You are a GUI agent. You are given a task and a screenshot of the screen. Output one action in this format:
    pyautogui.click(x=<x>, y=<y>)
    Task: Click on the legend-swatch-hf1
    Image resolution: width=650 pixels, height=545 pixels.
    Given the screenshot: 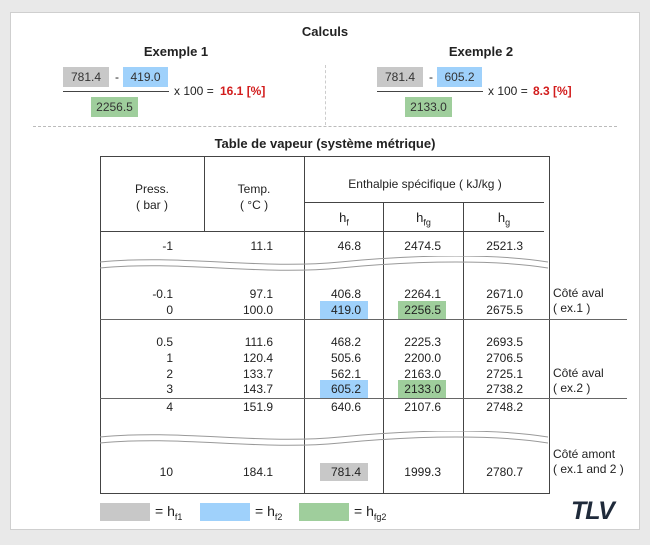 What is the action you would take?
    pyautogui.click(x=125, y=512)
    